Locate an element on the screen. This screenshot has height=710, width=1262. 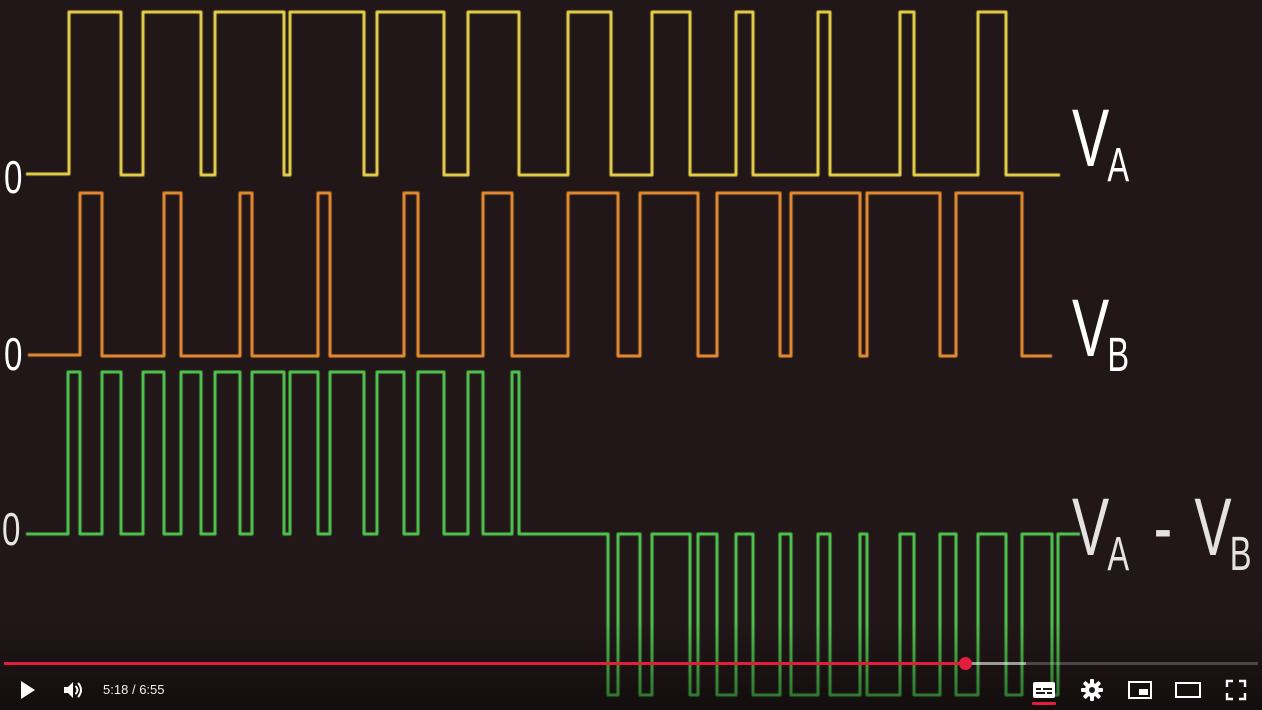
theater-mode-button is located at coordinates (1188, 690).